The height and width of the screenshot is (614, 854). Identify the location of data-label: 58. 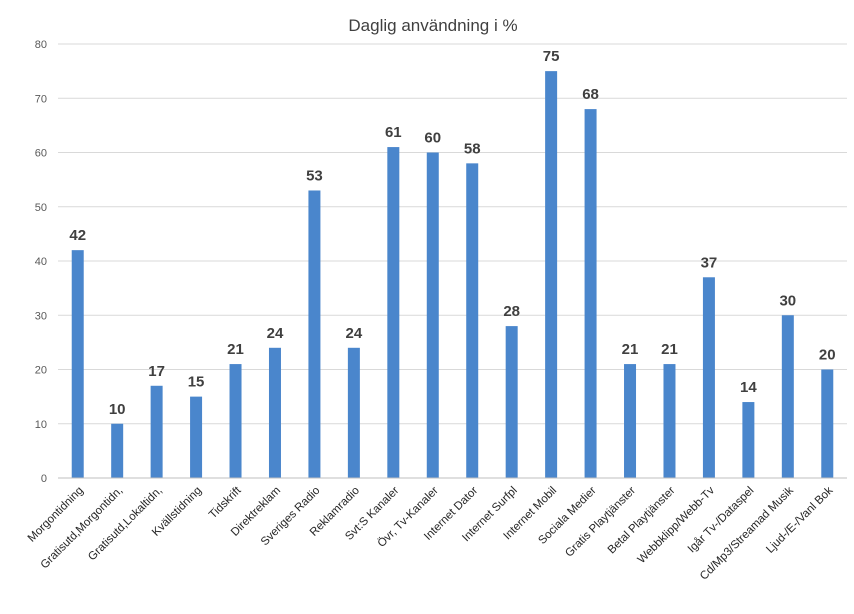
(472, 148).